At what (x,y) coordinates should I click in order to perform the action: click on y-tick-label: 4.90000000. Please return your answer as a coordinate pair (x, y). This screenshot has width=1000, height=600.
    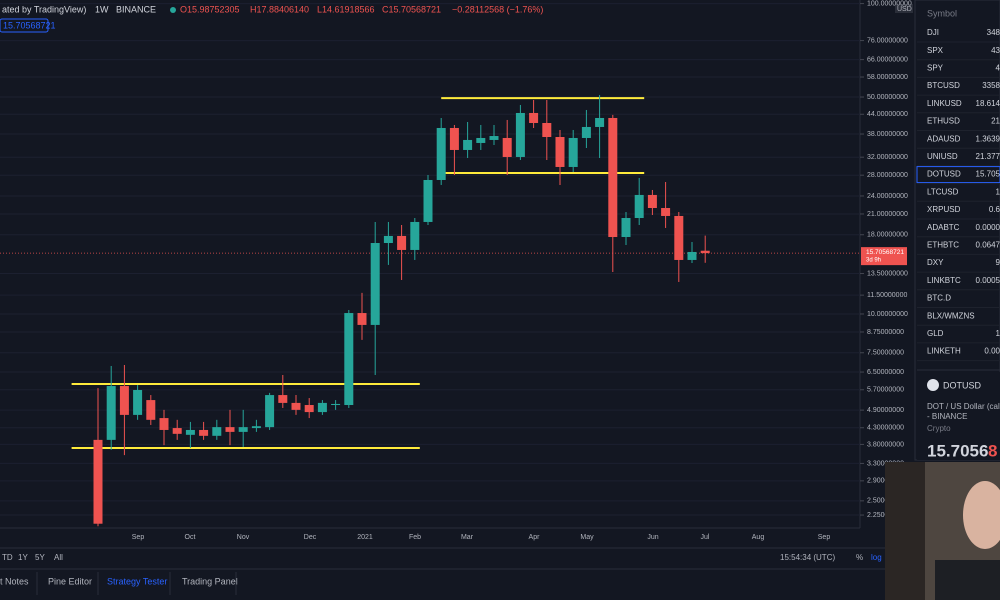
    Looking at the image, I should click on (885, 410).